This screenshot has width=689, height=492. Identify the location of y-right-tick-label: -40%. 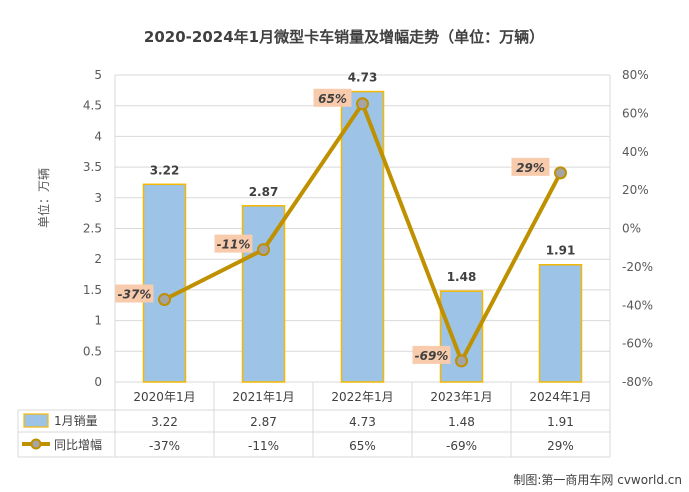
(637, 305).